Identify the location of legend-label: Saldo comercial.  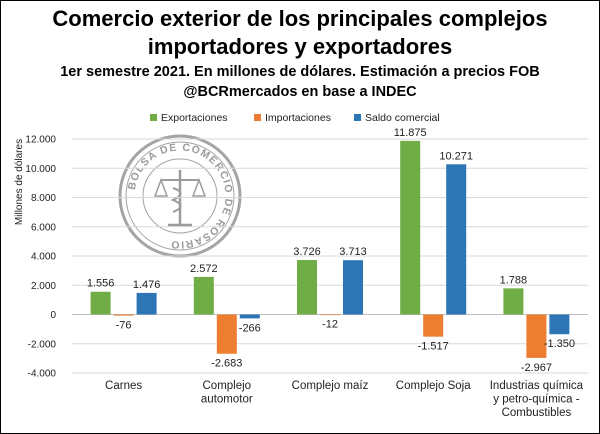
(402, 118).